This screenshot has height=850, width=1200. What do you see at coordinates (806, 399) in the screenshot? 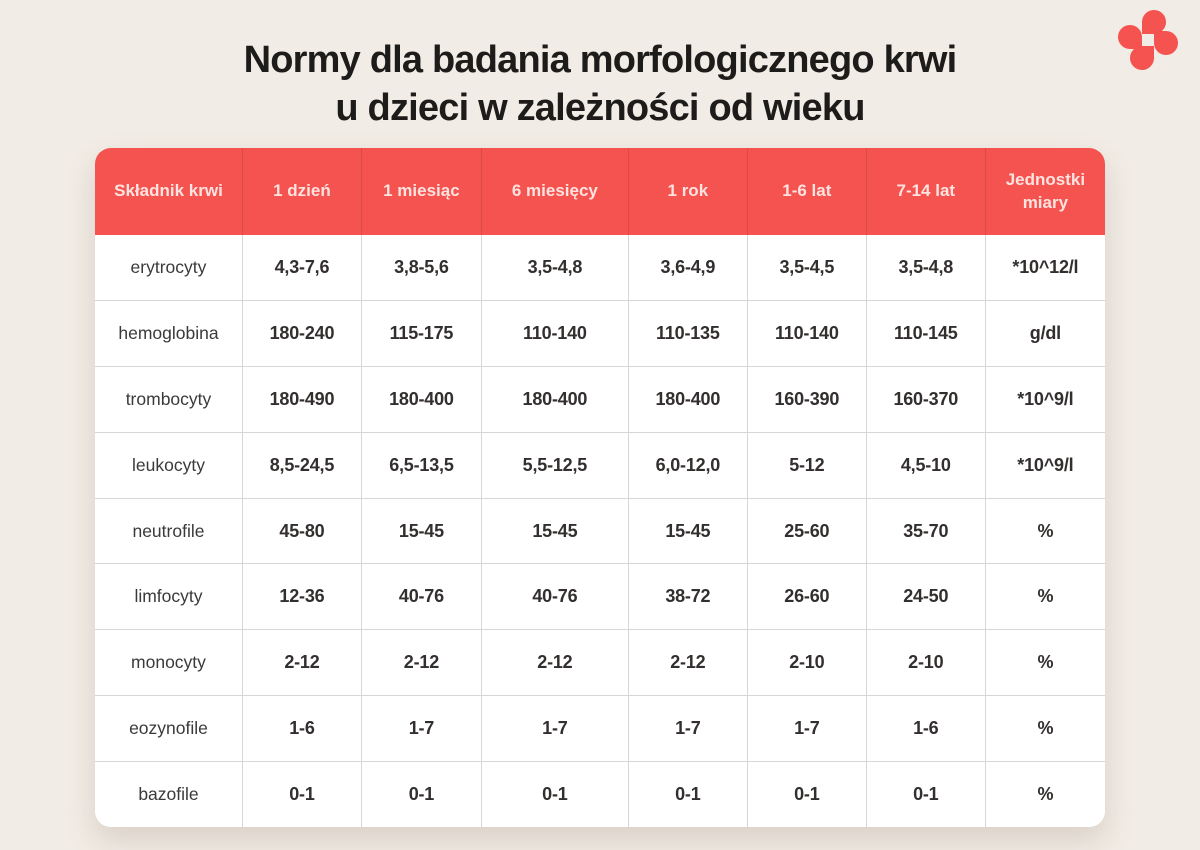
I see `value-cell: 160-390` at bounding box center [806, 399].